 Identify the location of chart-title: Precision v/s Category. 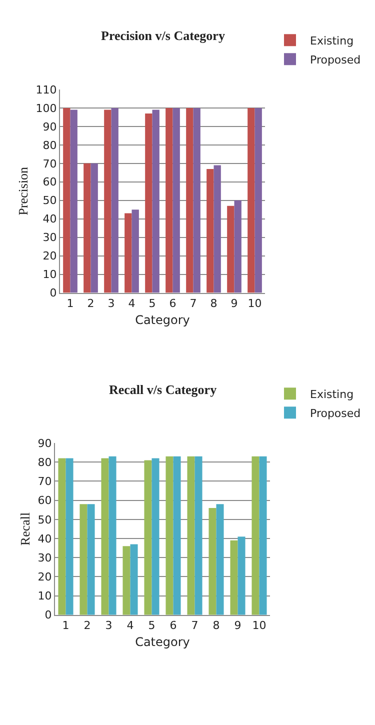
(163, 35).